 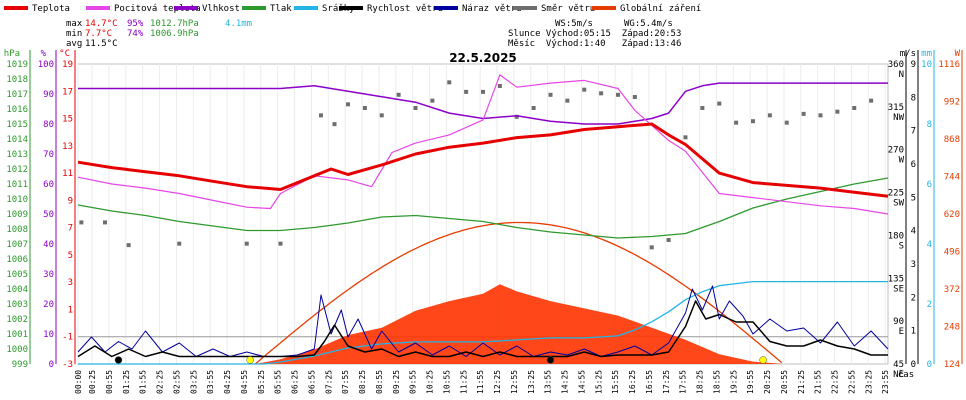 I want to click on x-tick-48: 23:55, so click(x=885, y=382).